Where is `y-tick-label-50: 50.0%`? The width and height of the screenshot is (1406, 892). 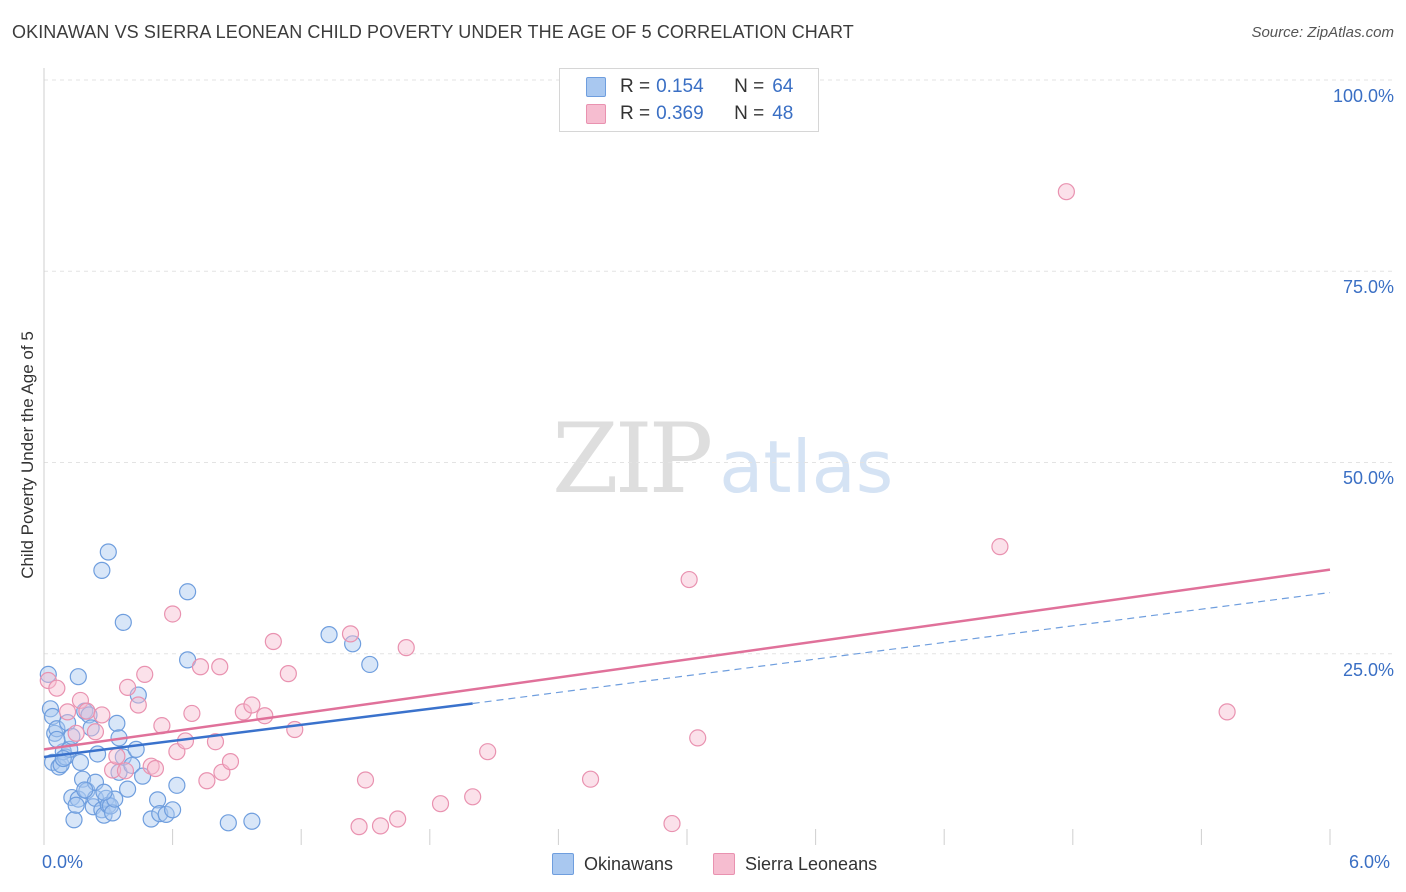 y-tick-label-50: 50.0% is located at coordinates (1368, 478).